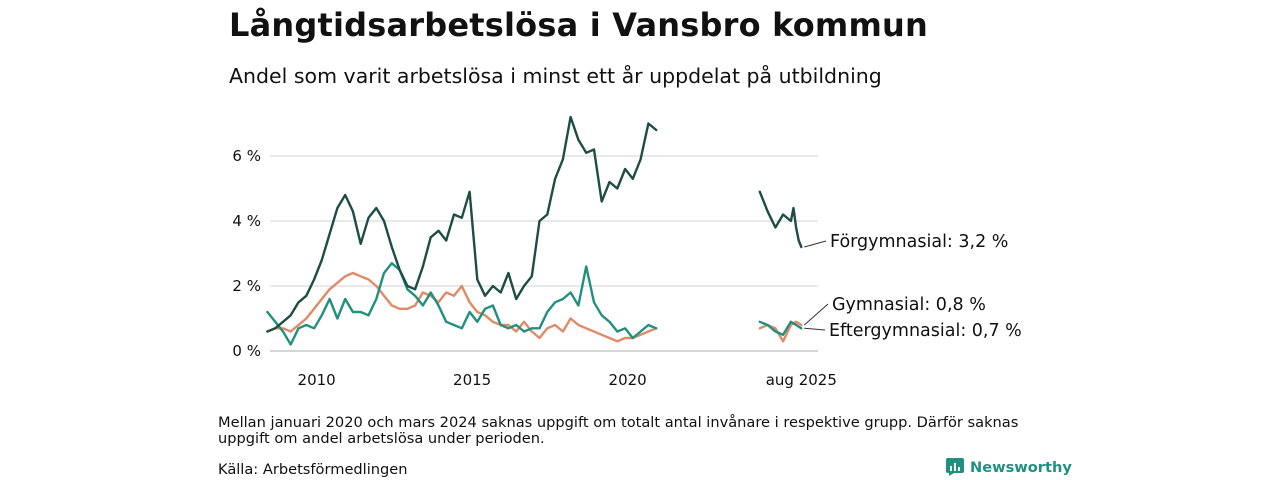  I want to click on brand-name: Newsworthy, so click(1021, 467).